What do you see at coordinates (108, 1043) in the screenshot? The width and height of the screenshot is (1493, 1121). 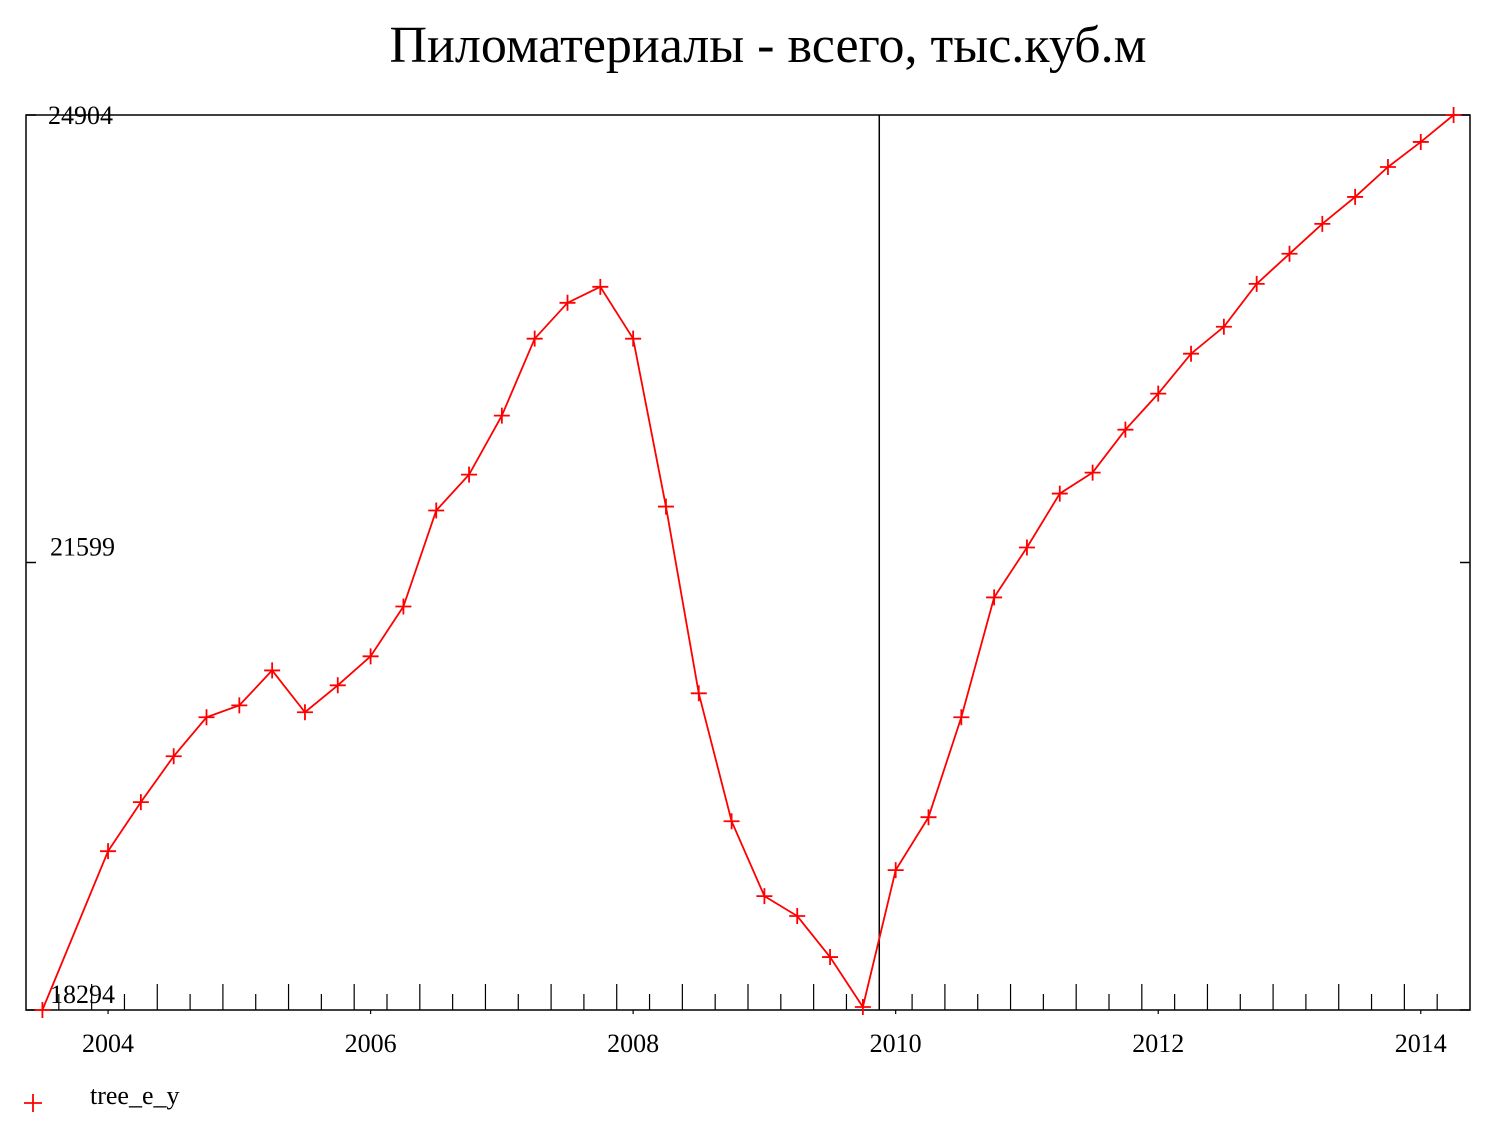 I see `x-tick-label: 2004` at bounding box center [108, 1043].